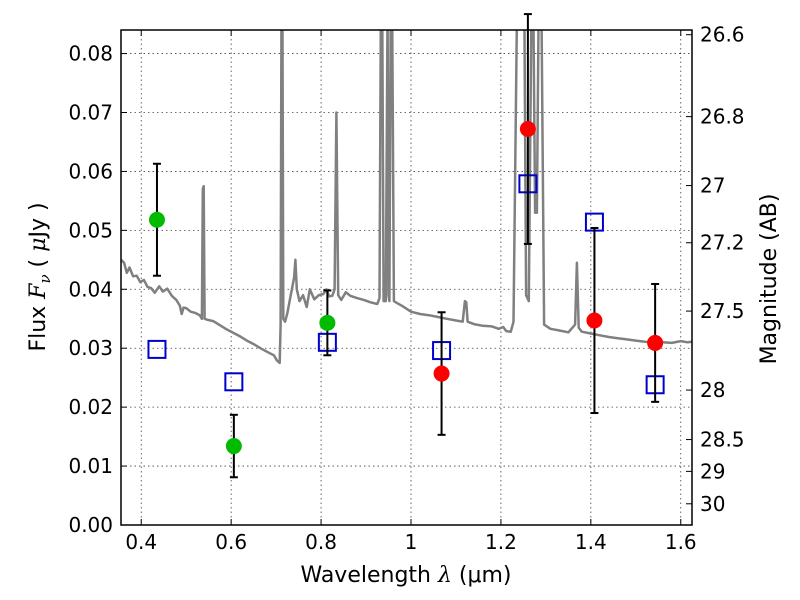 The image size is (800, 600). What do you see at coordinates (411, 542) in the screenshot?
I see `x-tick-label: 1` at bounding box center [411, 542].